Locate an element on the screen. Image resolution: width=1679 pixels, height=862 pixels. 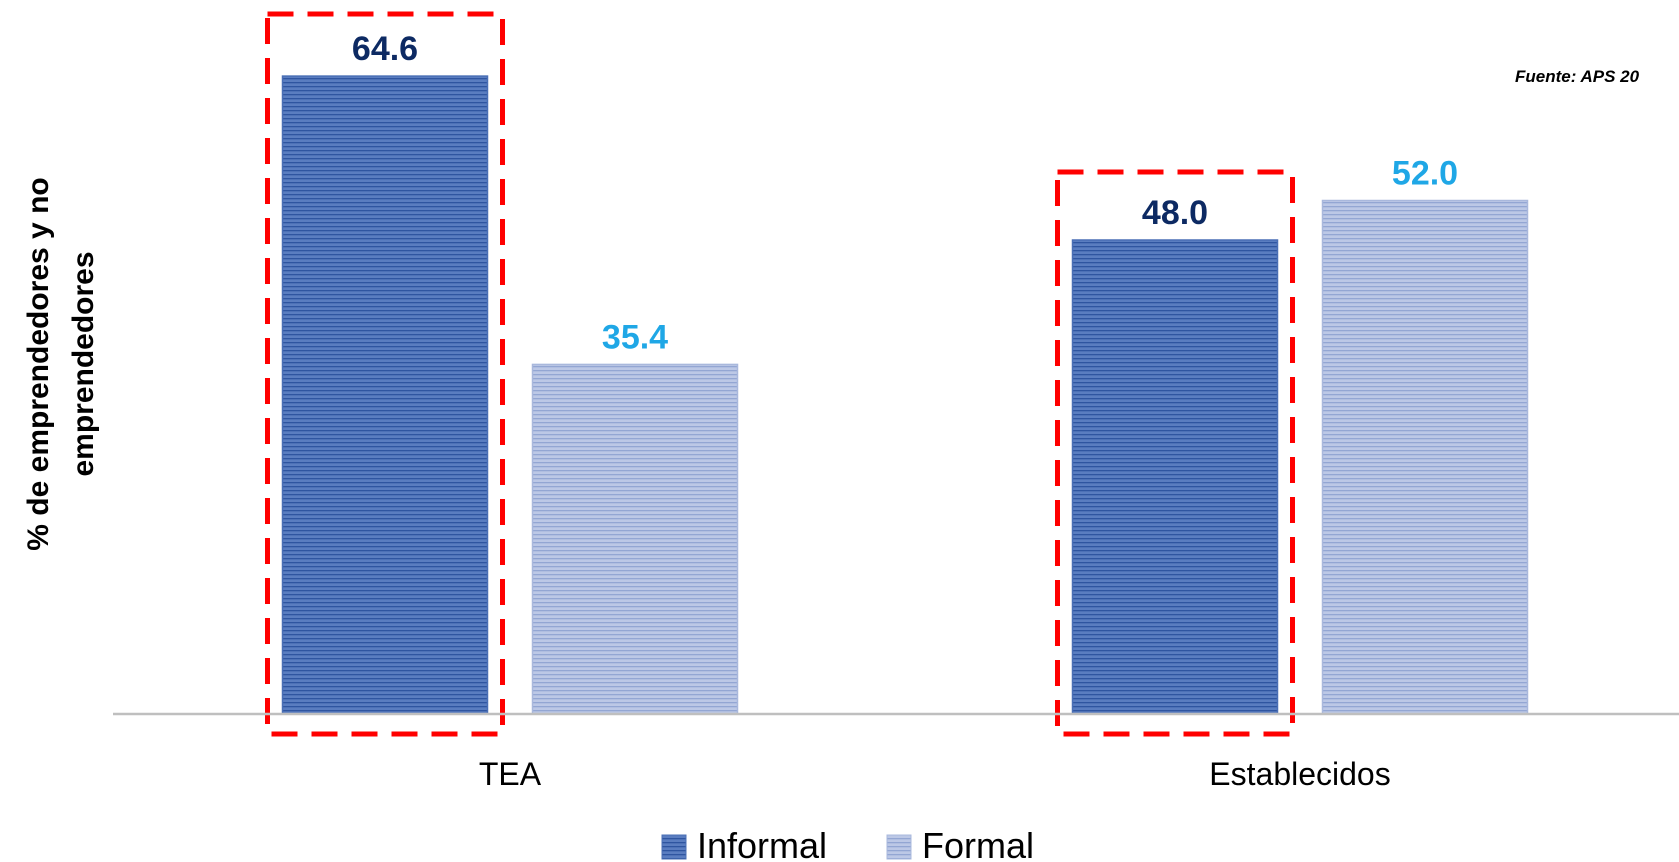
bar-formal-tea is located at coordinates (635, 539).